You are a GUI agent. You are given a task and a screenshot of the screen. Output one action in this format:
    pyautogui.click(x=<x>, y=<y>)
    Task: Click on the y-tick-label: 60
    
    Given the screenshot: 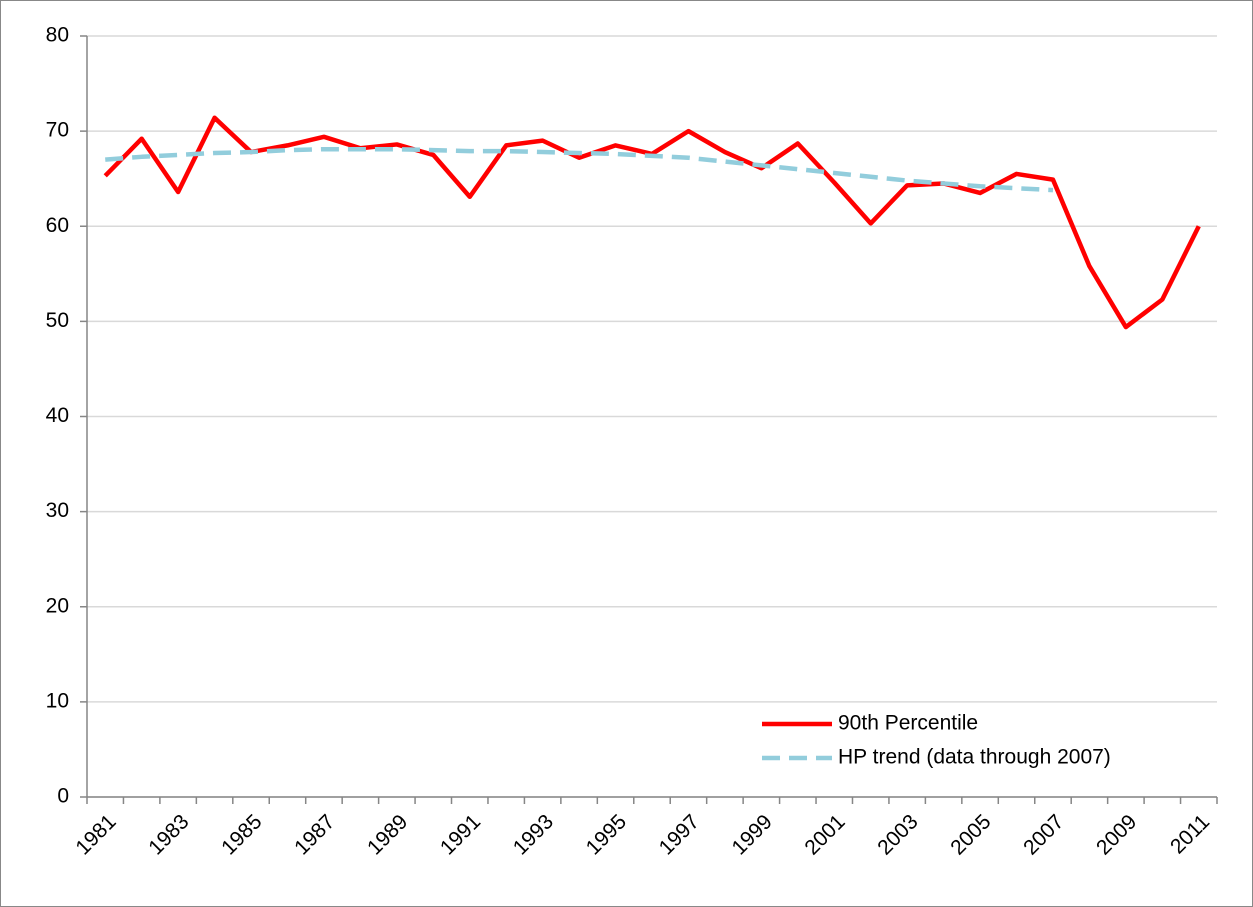 What is the action you would take?
    pyautogui.click(x=57, y=225)
    